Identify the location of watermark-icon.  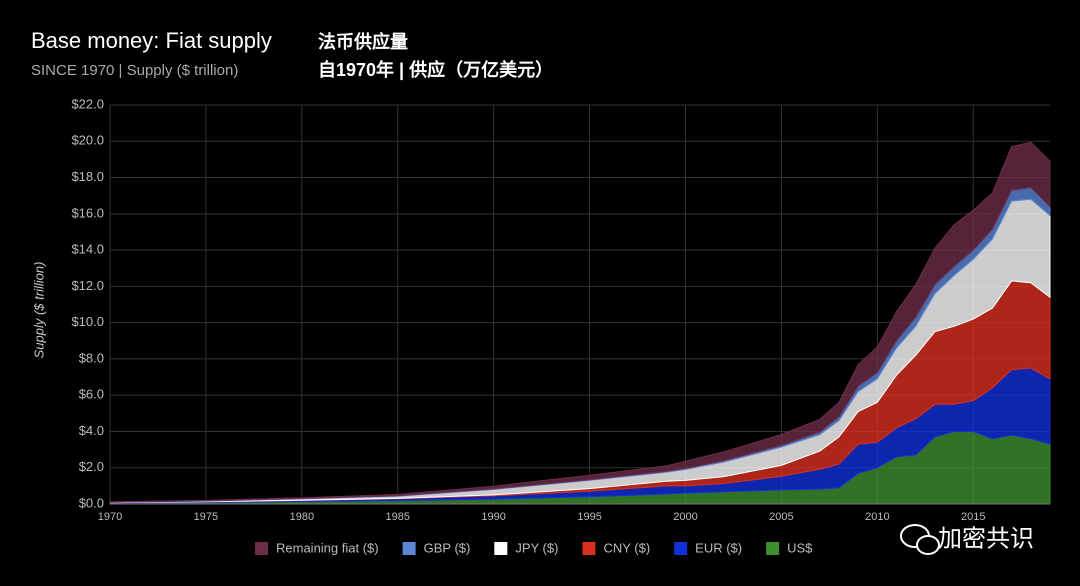
(920, 539).